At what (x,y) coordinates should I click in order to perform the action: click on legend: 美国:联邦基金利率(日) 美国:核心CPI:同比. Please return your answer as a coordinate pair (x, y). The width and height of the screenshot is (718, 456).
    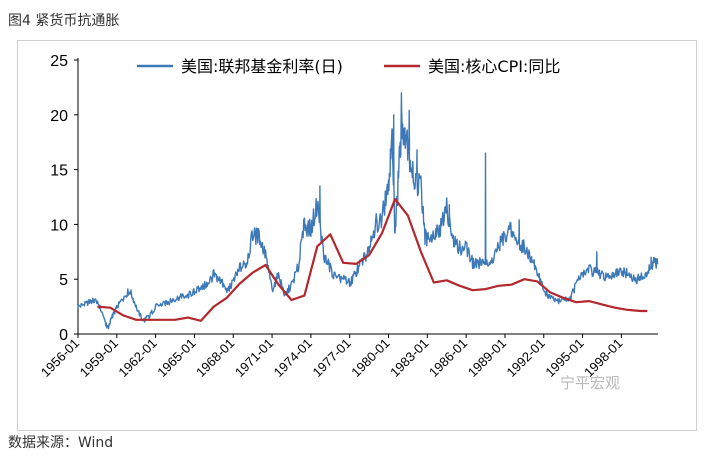
    Looking at the image, I should click on (348, 66).